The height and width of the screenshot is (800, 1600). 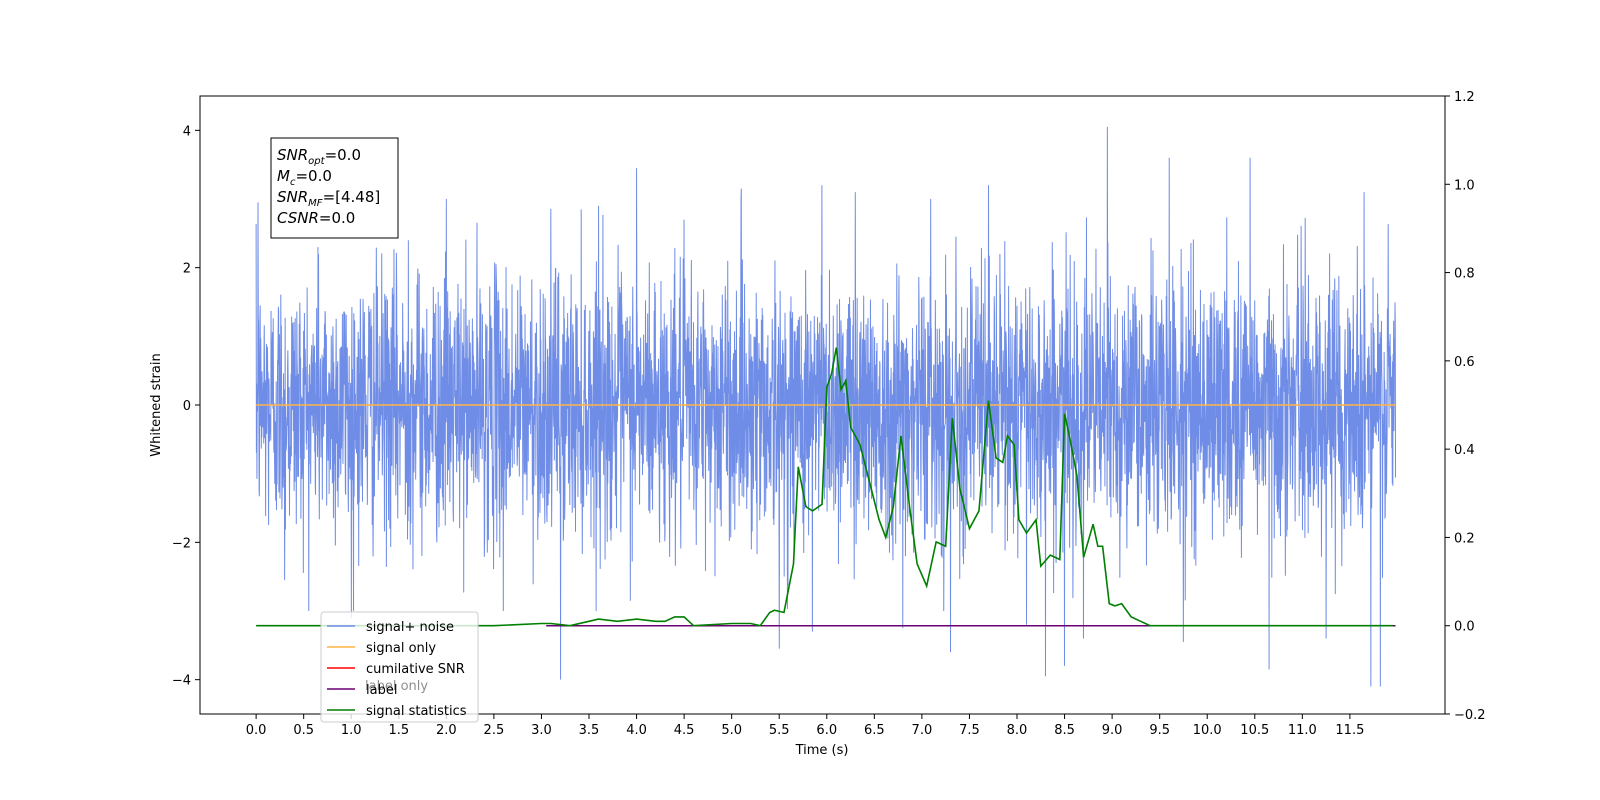 I want to click on x-tick-label: 0.5, so click(x=303, y=730).